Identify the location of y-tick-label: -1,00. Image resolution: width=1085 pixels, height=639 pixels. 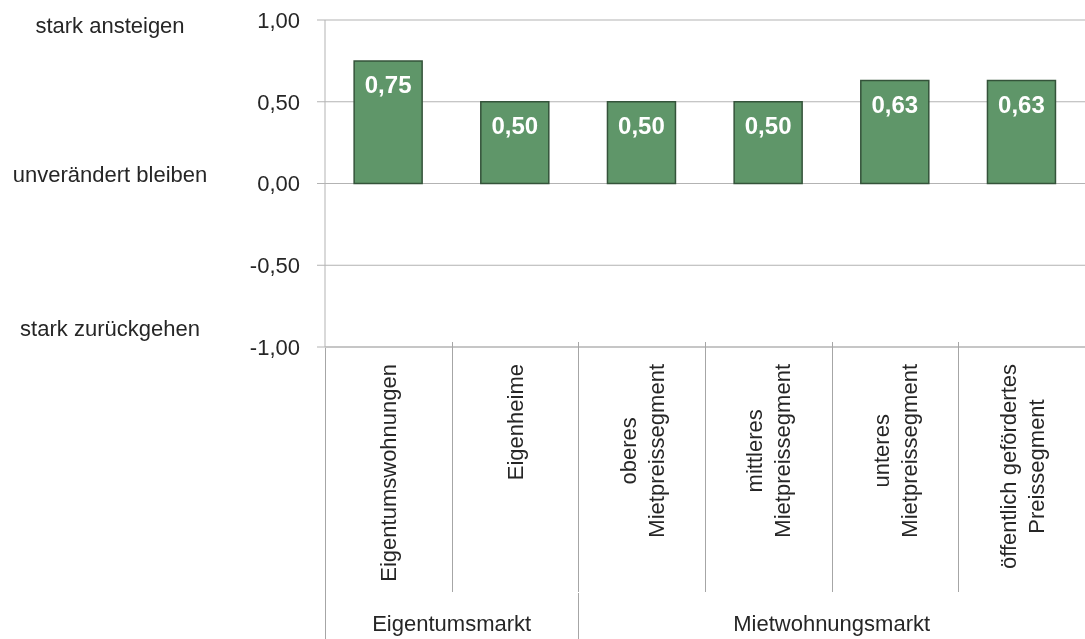
(274, 347).